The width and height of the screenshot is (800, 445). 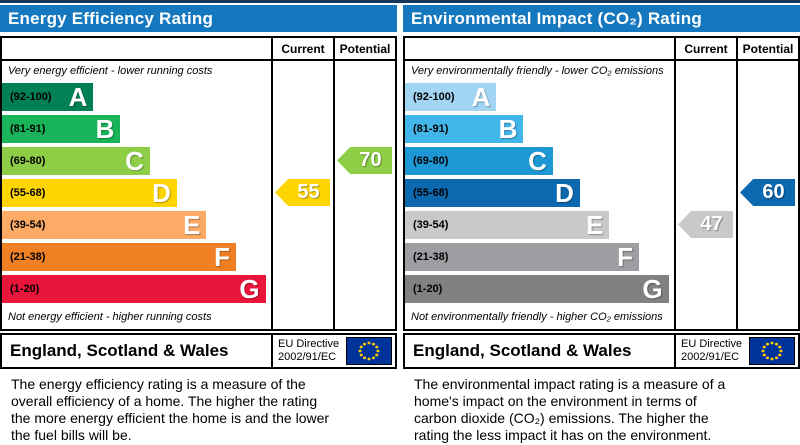 What do you see at coordinates (104, 225) in the screenshot?
I see `energy-band-e: (39-54) E` at bounding box center [104, 225].